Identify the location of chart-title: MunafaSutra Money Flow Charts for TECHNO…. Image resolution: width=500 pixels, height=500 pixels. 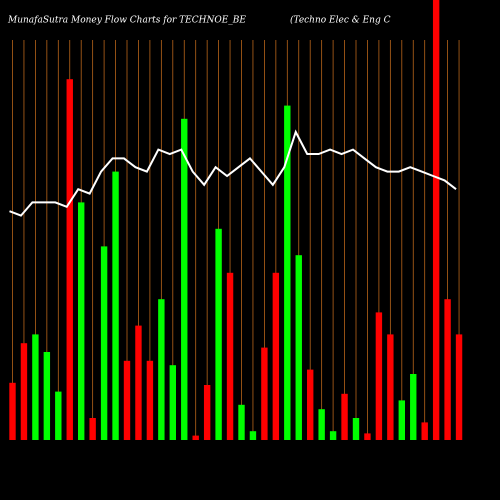
(126, 21).